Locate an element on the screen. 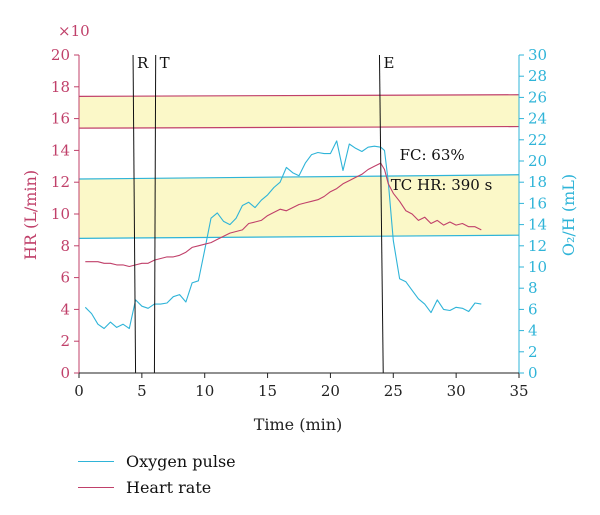  annotation-2: TC HR: 390 s is located at coordinates (442, 185).